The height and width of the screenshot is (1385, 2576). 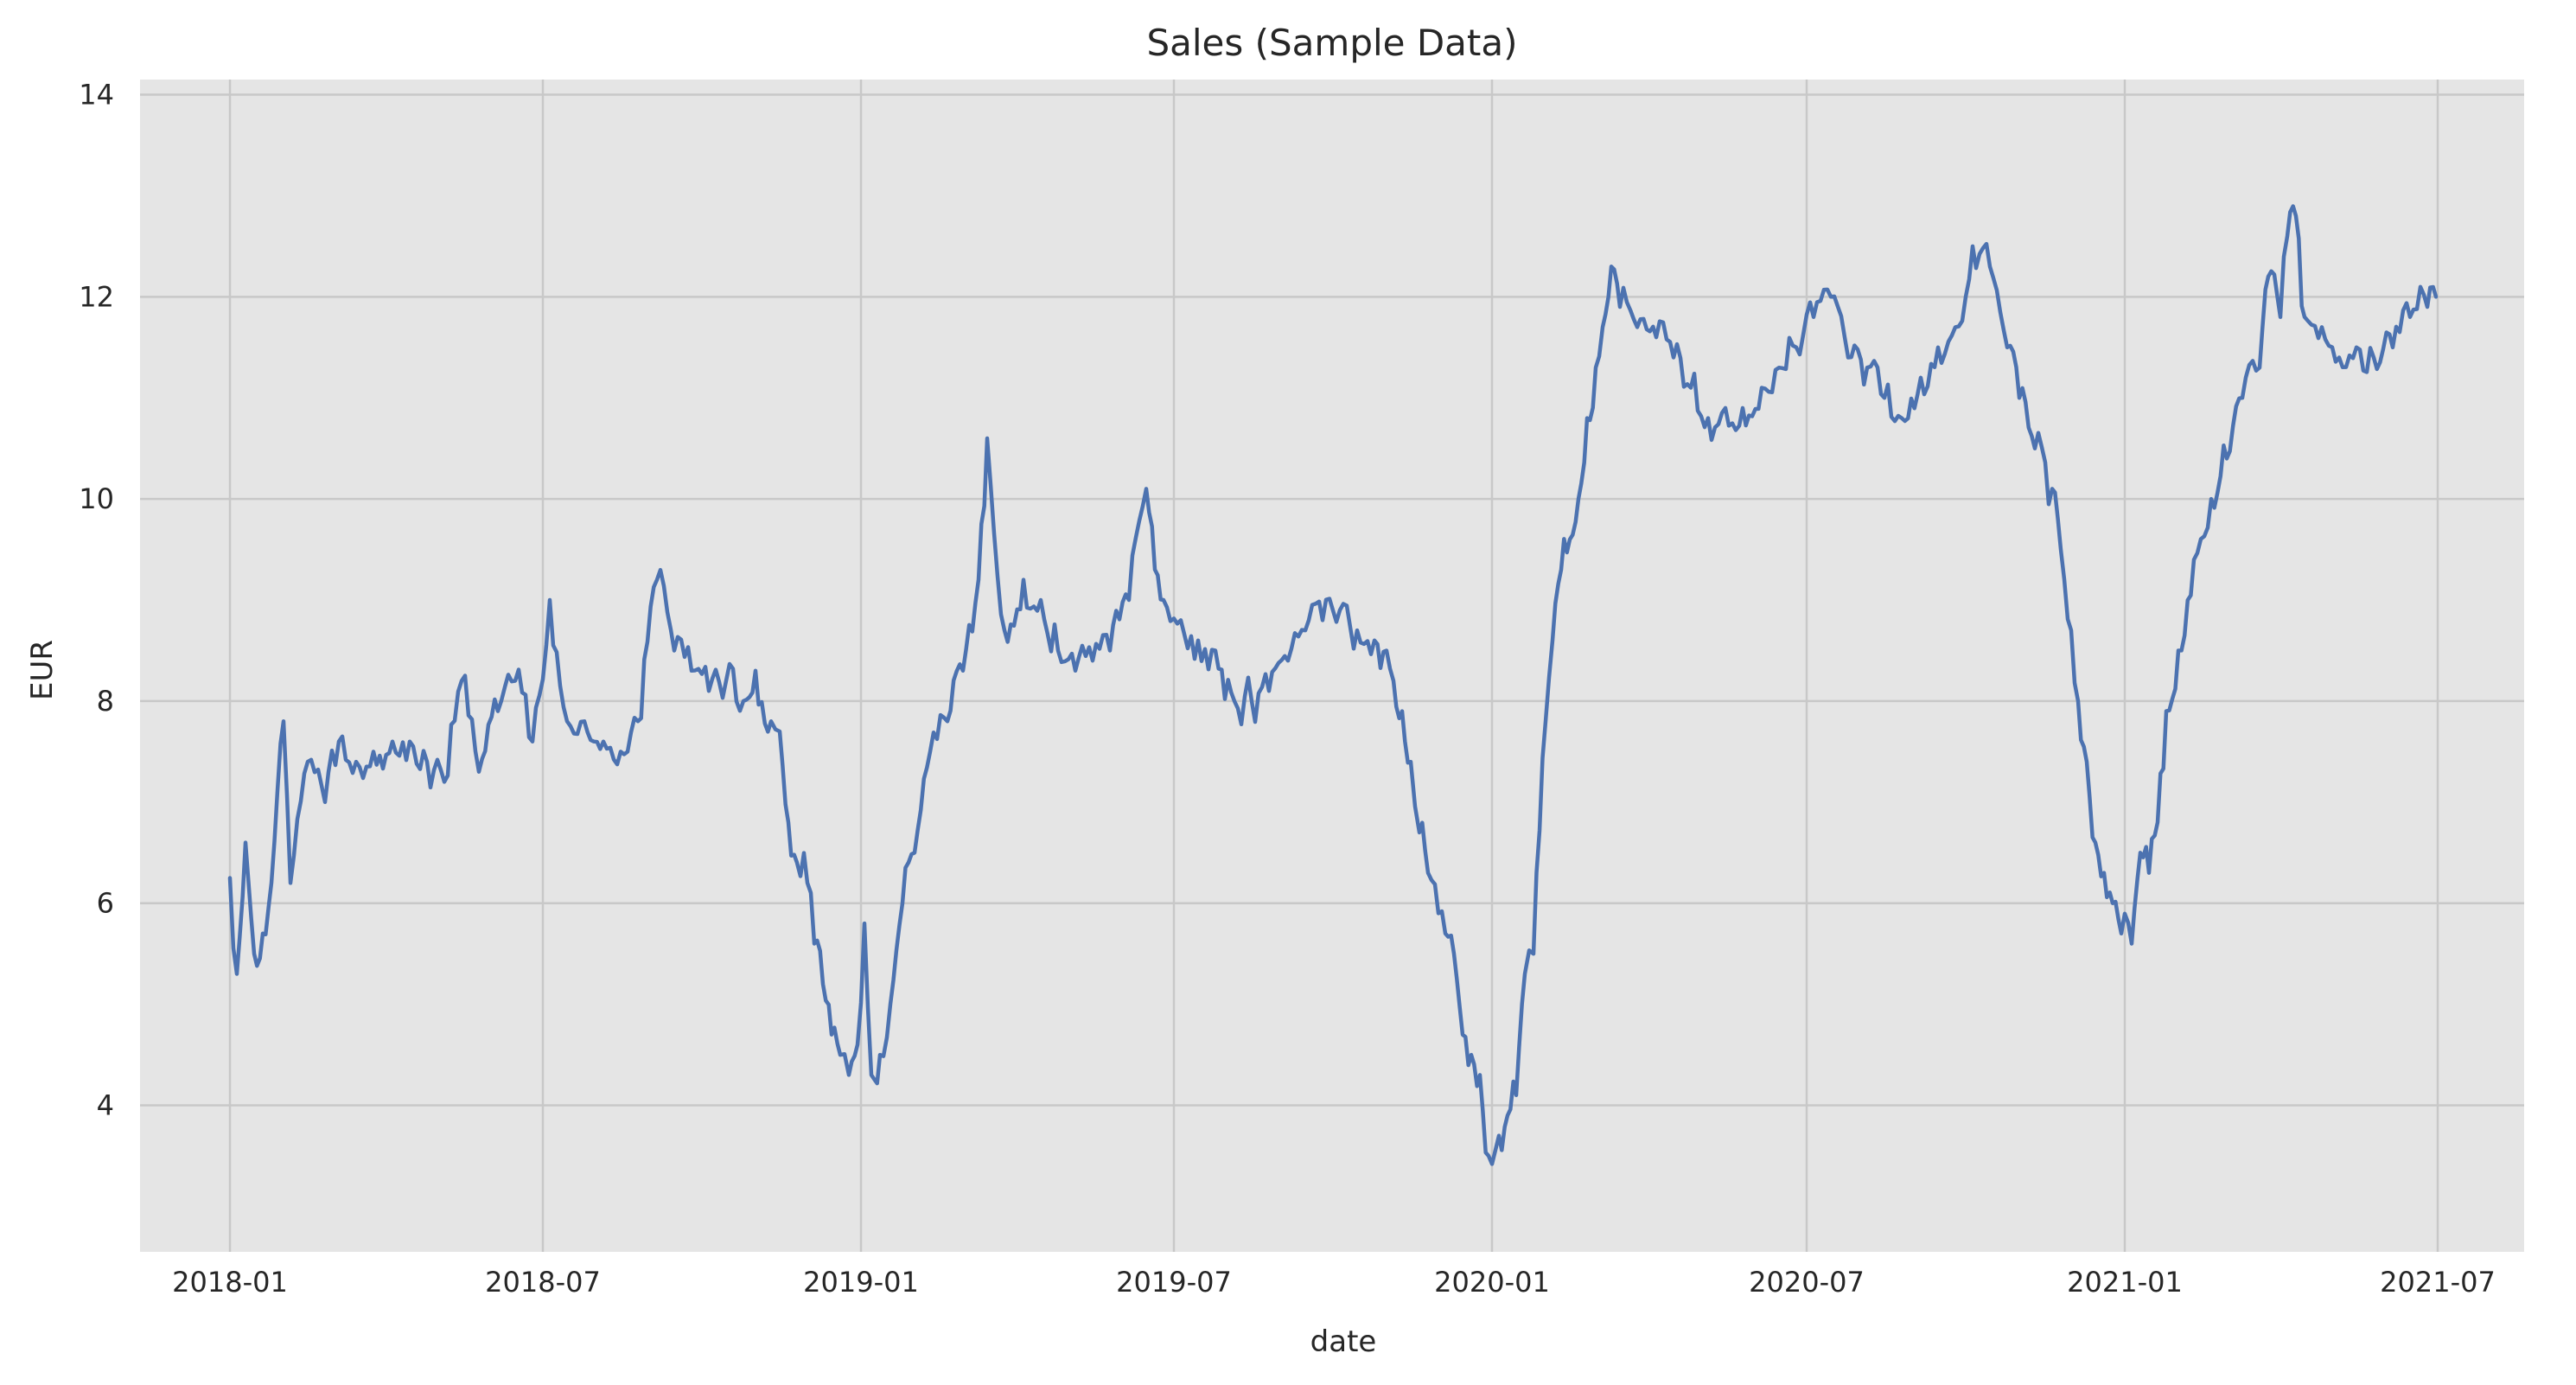 I want to click on x-tick-label: 2020-01, so click(x=1492, y=1282).